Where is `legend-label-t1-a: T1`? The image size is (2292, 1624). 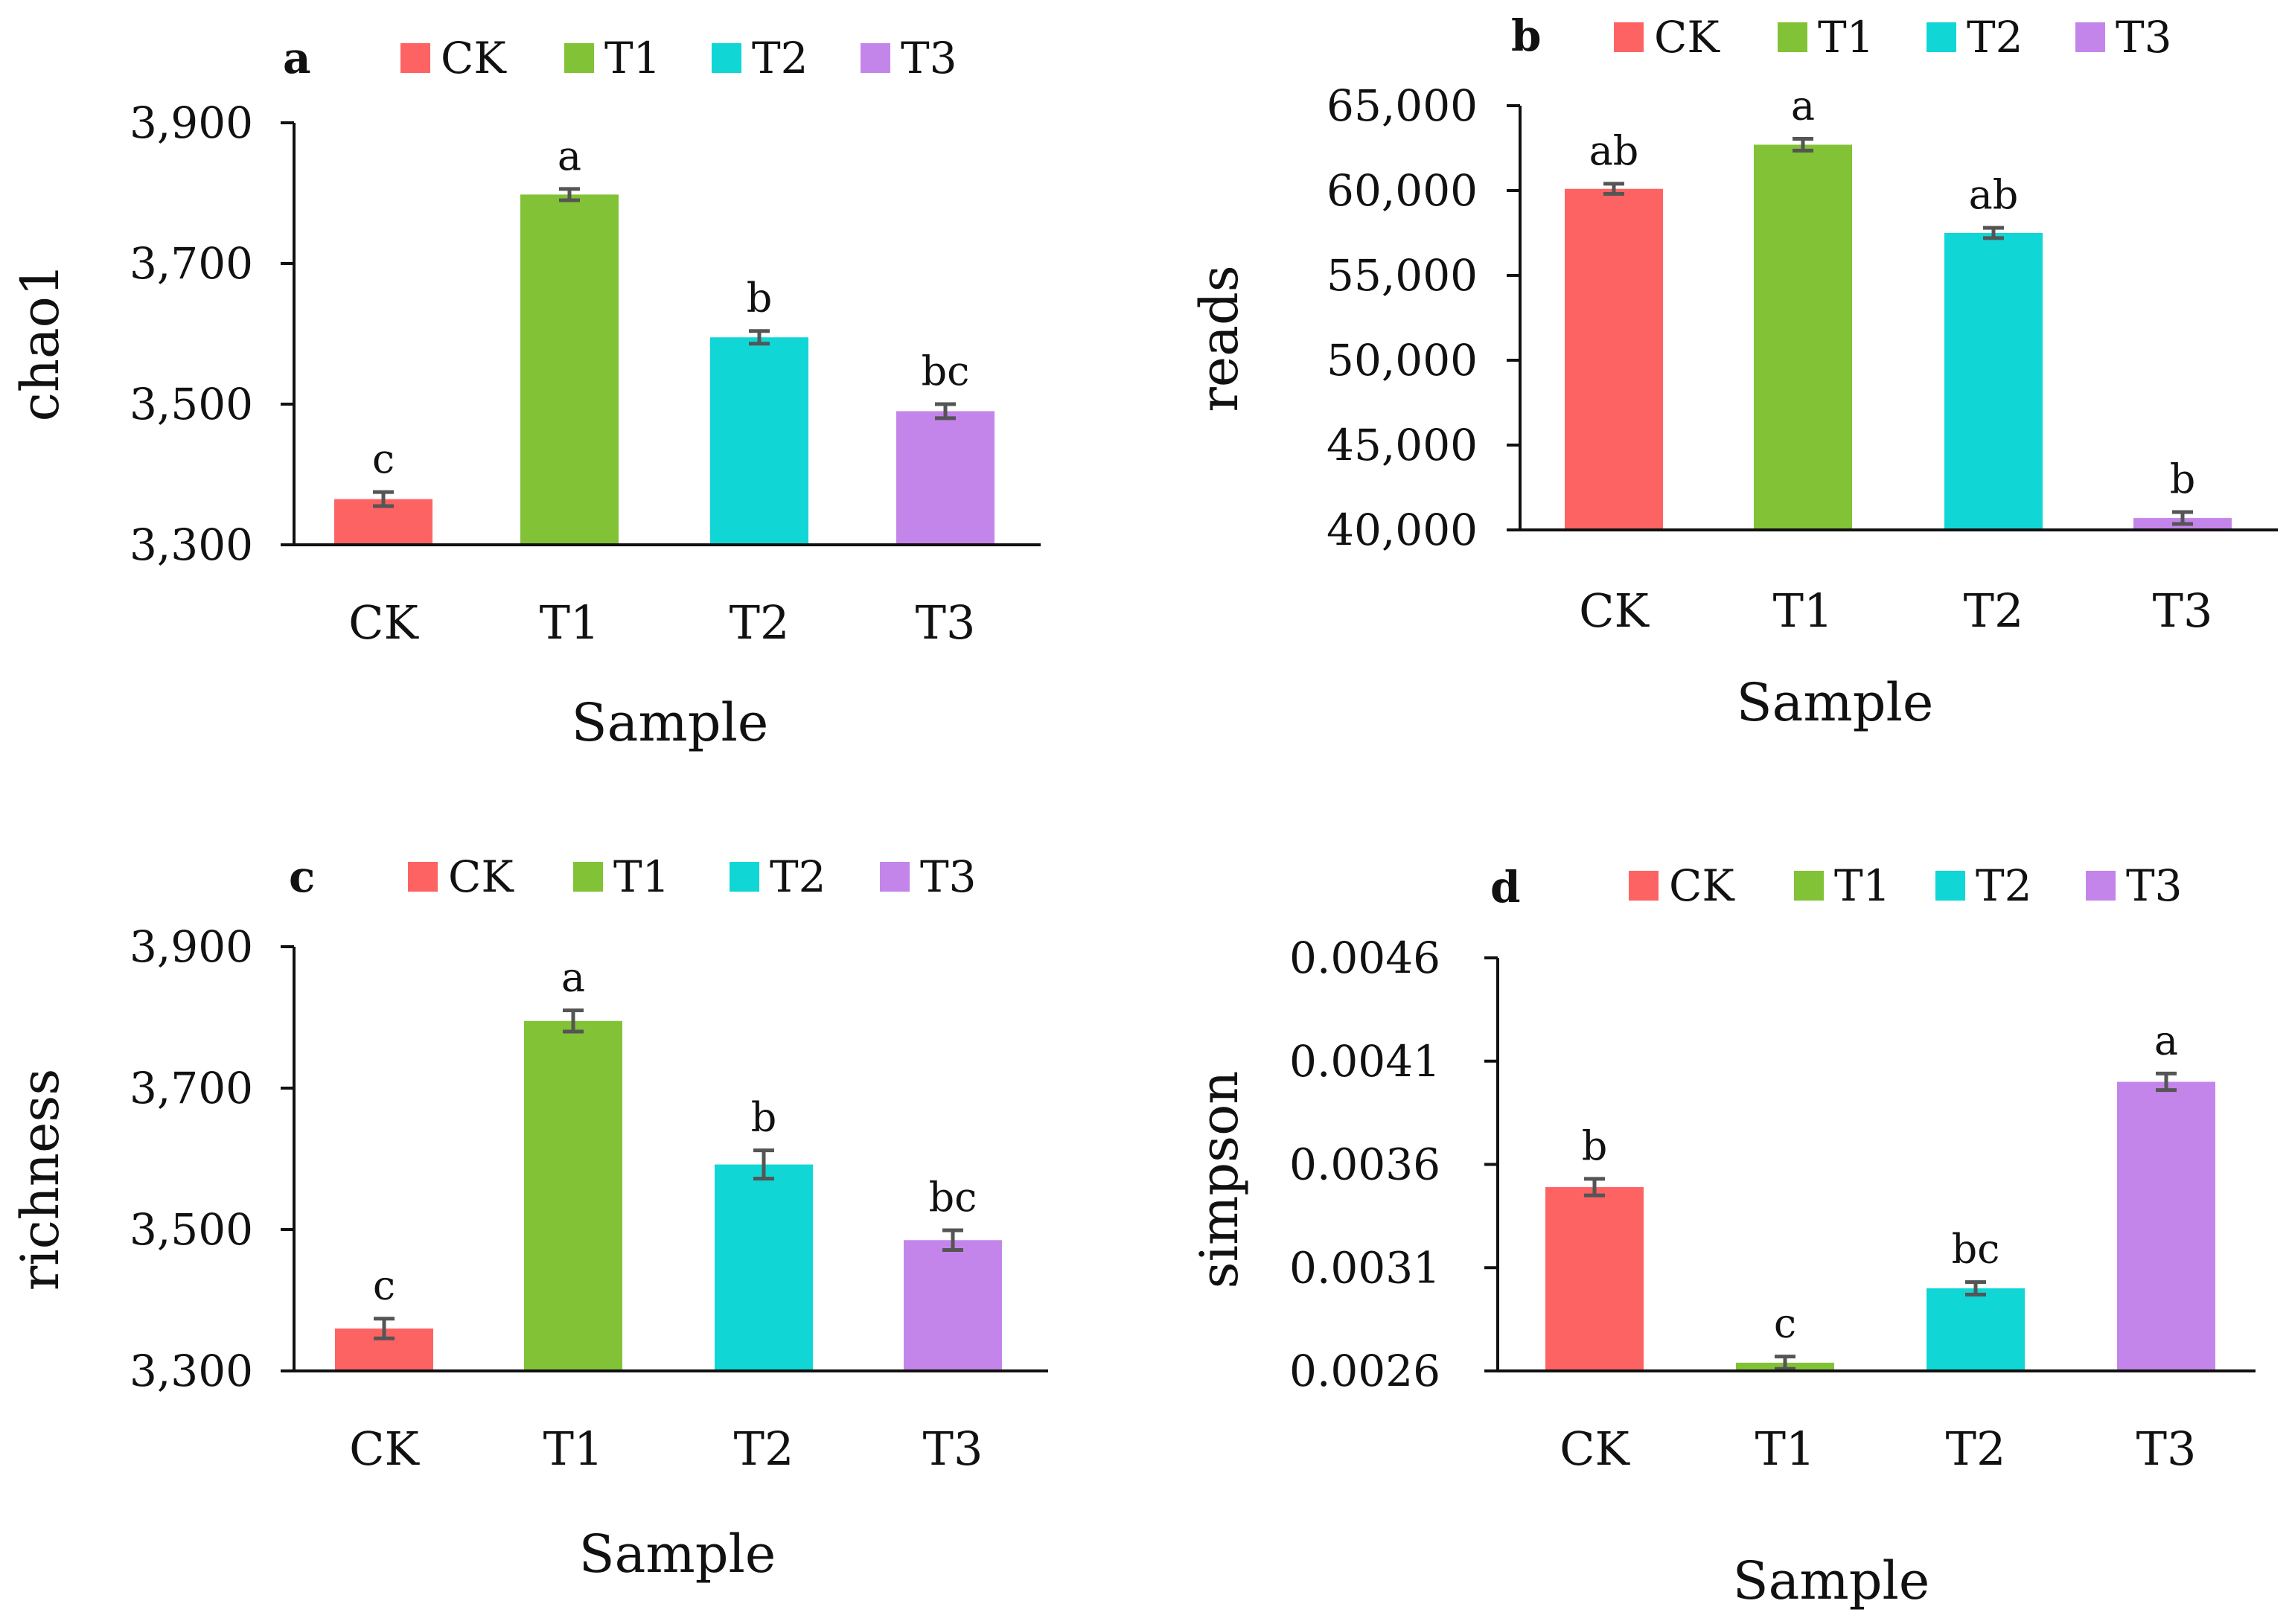
legend-label-t1-a: T1 is located at coordinates (632, 58).